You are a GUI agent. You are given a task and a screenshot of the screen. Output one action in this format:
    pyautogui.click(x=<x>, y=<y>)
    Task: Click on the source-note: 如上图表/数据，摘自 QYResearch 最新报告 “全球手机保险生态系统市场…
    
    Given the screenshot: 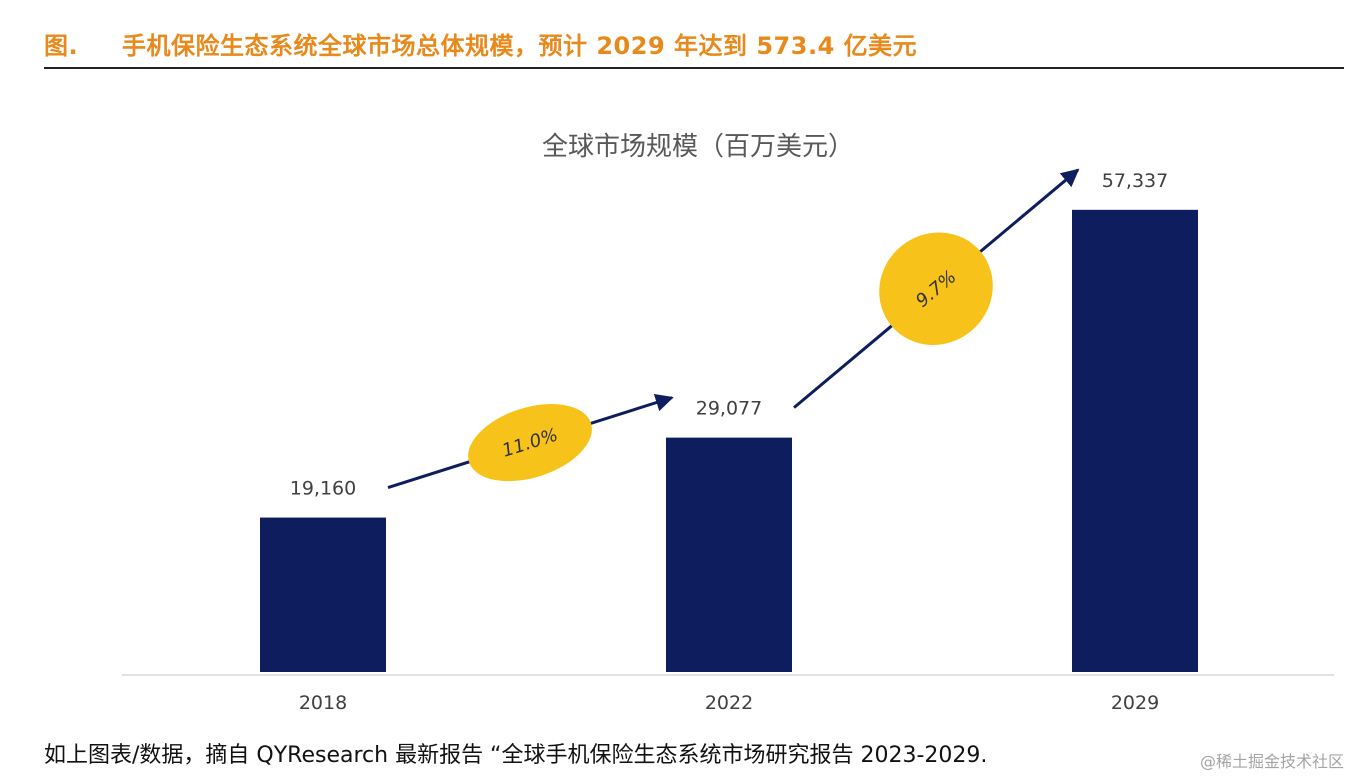 What is the action you would take?
    pyautogui.click(x=516, y=755)
    